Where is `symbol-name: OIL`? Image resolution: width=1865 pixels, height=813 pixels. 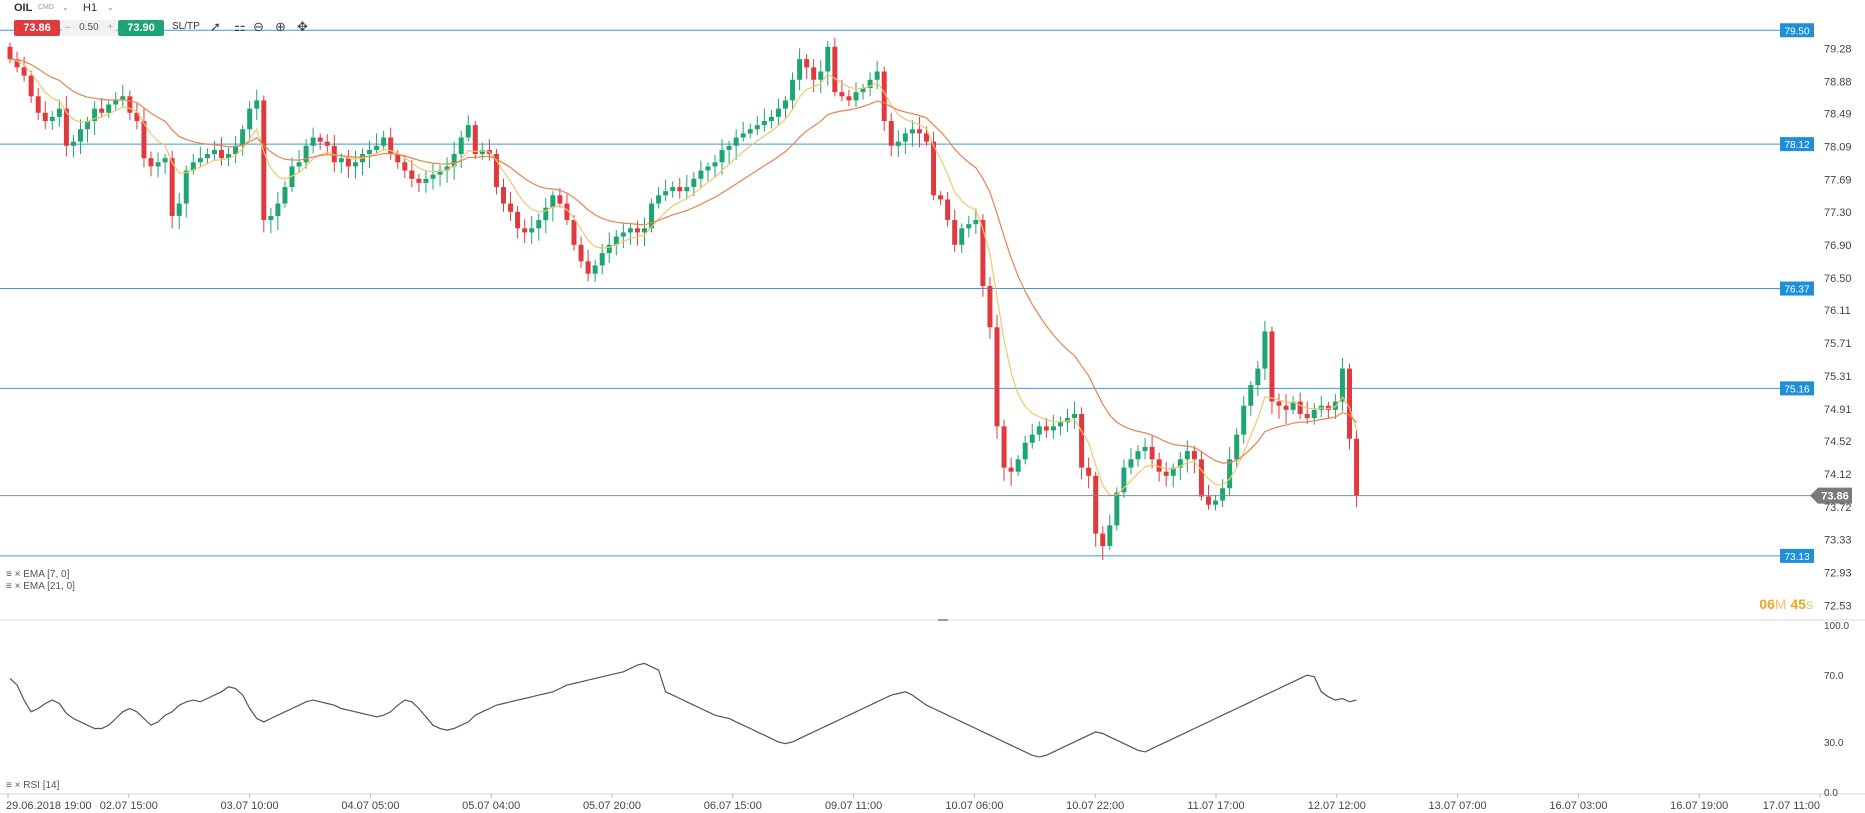
symbol-name: OIL is located at coordinates (23, 8).